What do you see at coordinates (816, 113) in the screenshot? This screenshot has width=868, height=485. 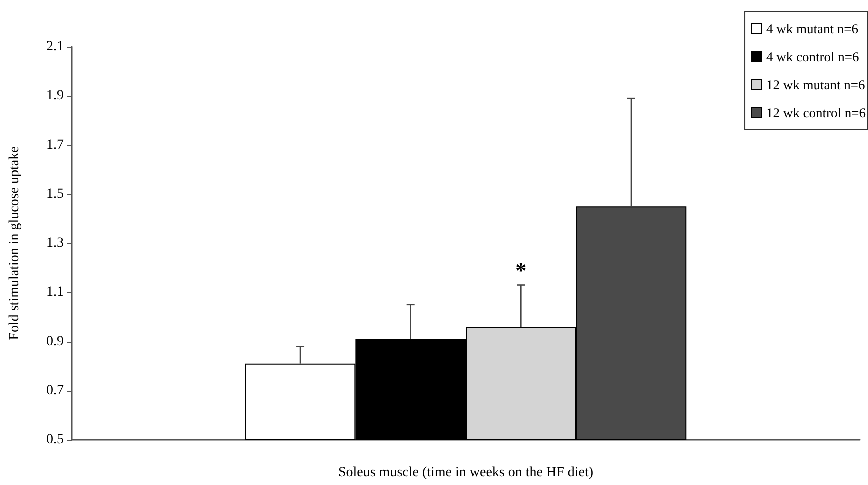 I see `legend-label: 12 wk control n=6` at bounding box center [816, 113].